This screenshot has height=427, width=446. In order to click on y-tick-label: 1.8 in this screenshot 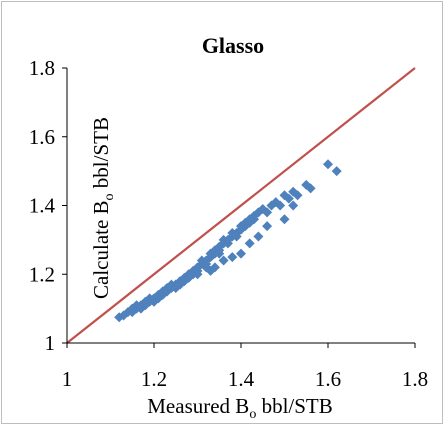, I will do `click(42, 68)`.